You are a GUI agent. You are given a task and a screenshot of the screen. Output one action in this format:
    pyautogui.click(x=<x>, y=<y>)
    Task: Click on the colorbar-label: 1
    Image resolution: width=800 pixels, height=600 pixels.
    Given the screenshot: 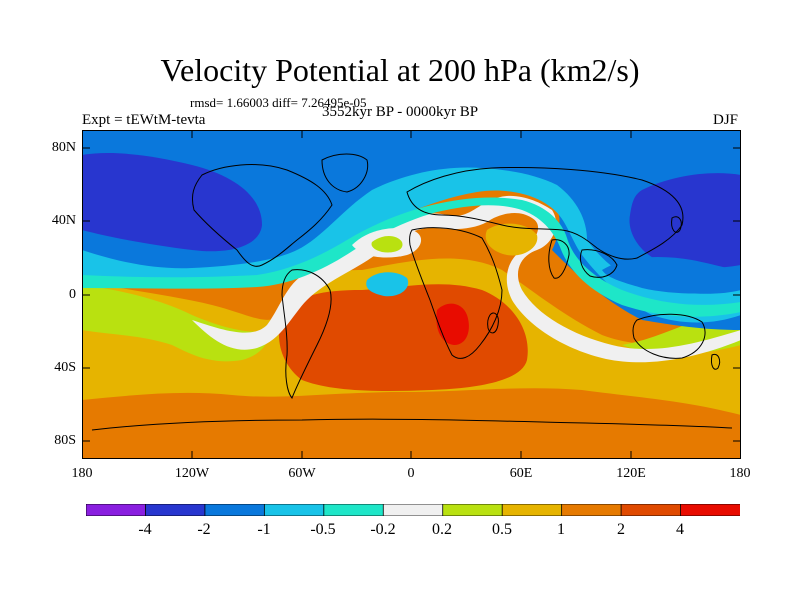 What is the action you would take?
    pyautogui.click(x=561, y=529)
    